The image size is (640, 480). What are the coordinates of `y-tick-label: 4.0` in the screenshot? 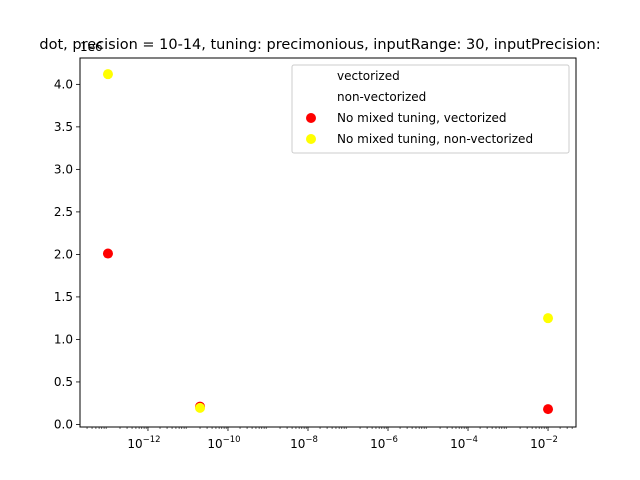 It's located at (63, 84).